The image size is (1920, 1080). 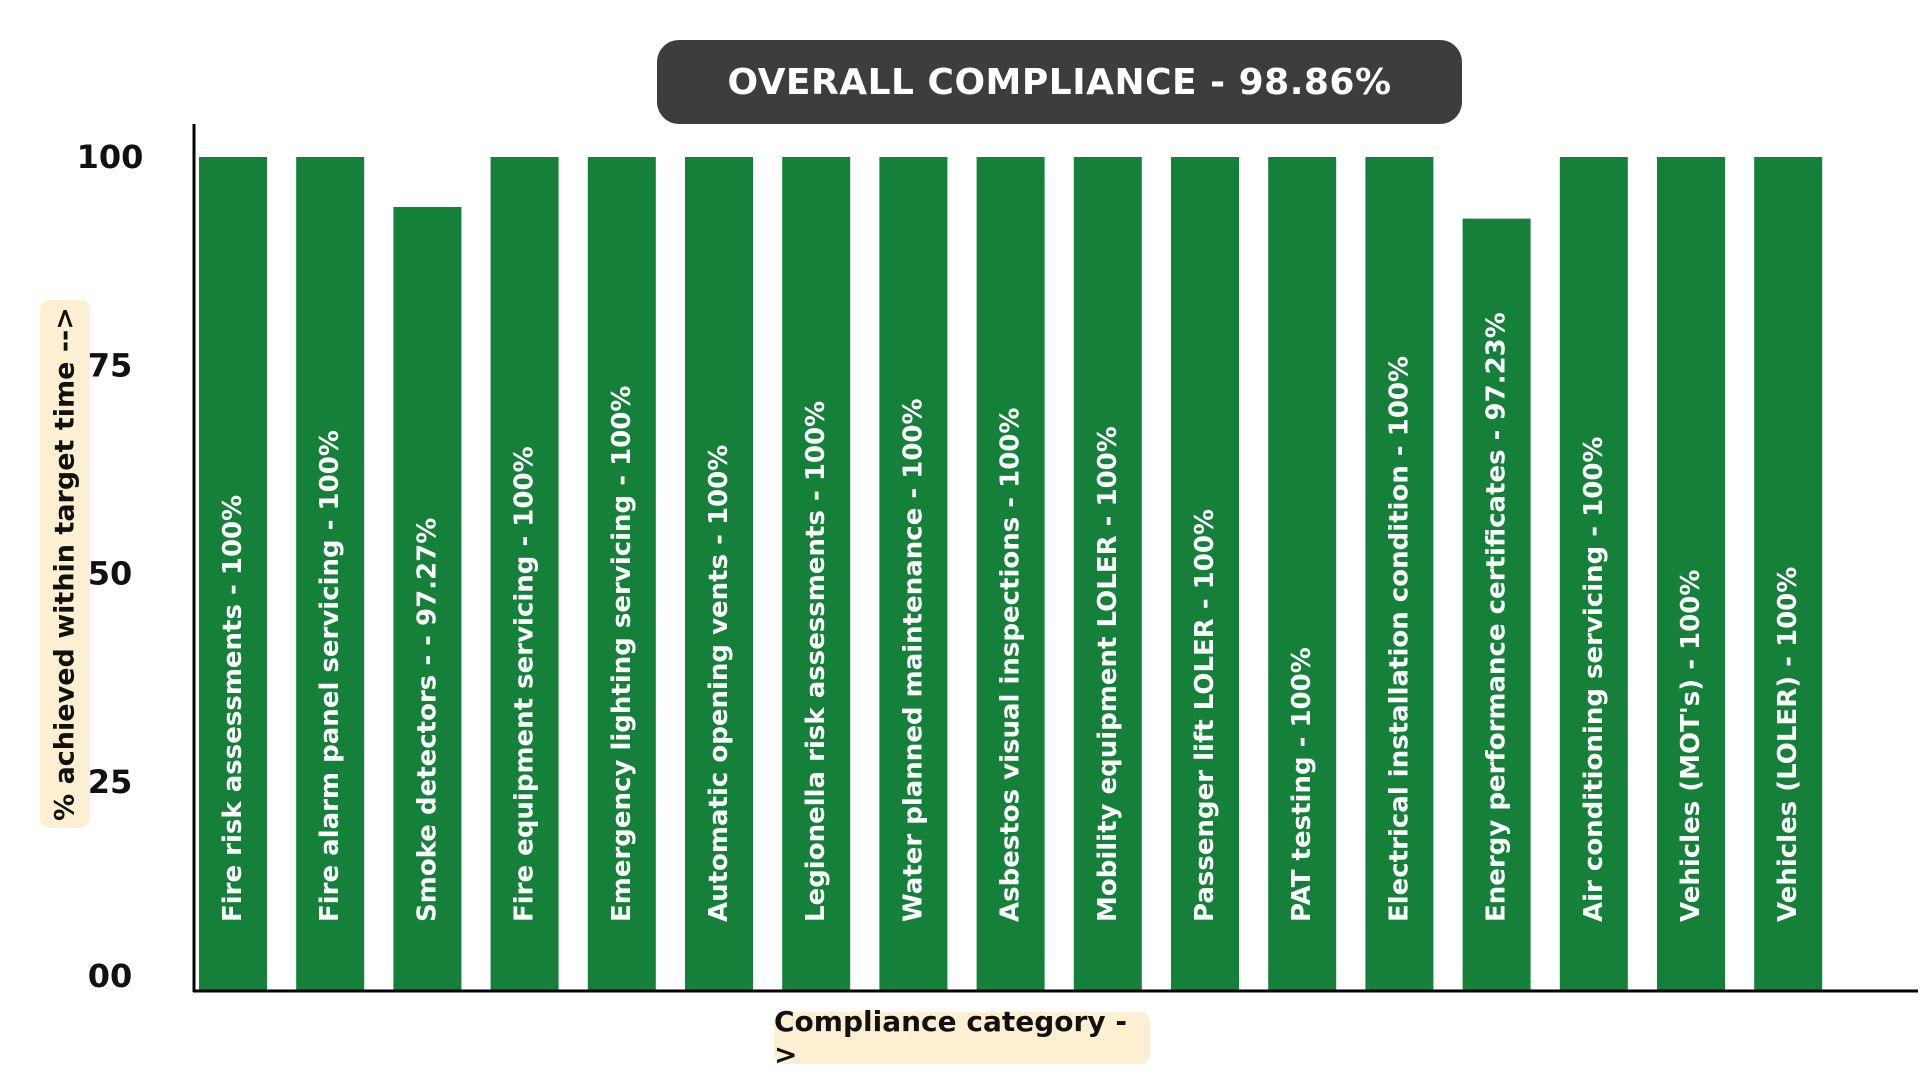 What do you see at coordinates (1691, 746) in the screenshot?
I see `bar-label-16: Vehicles (MOT's) - 100%` at bounding box center [1691, 746].